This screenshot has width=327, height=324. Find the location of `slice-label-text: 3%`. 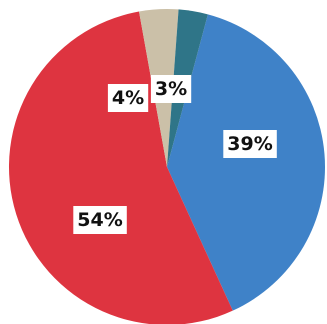

slice-label-text: 3% is located at coordinates (171, 89).